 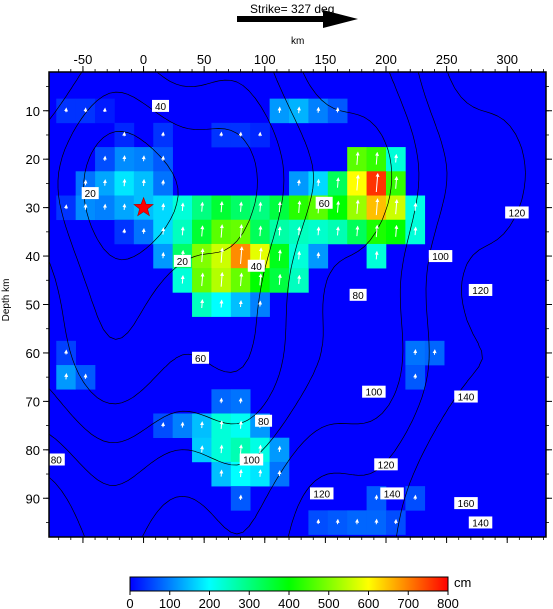 I want to click on colorbar-gradient, so click(x=289, y=584).